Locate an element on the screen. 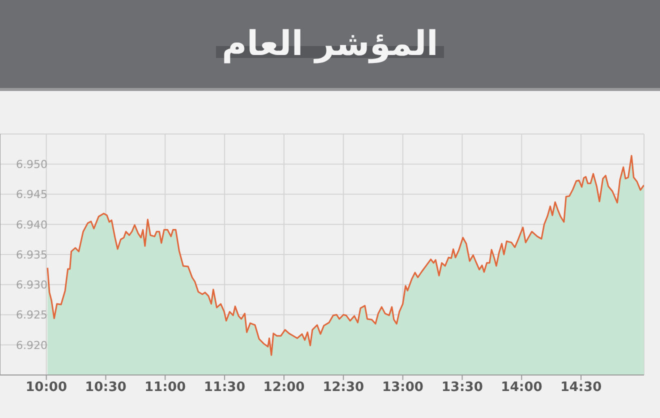 Image resolution: width=660 pixels, height=418 pixels. y-tick-label: 6.925 is located at coordinates (32, 315).